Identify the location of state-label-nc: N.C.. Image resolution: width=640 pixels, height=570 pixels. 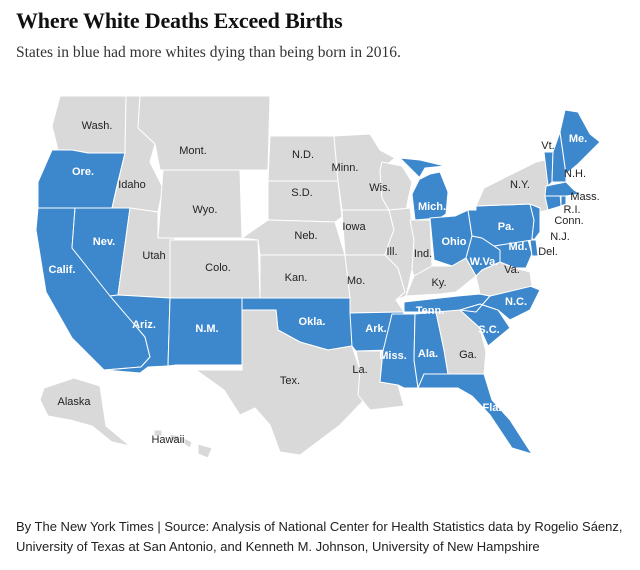
(516, 302).